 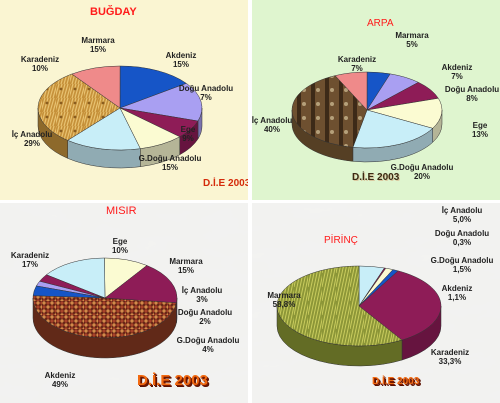 What do you see at coordinates (188, 138) in the screenshot?
I see `slice-value-label: 9%` at bounding box center [188, 138].